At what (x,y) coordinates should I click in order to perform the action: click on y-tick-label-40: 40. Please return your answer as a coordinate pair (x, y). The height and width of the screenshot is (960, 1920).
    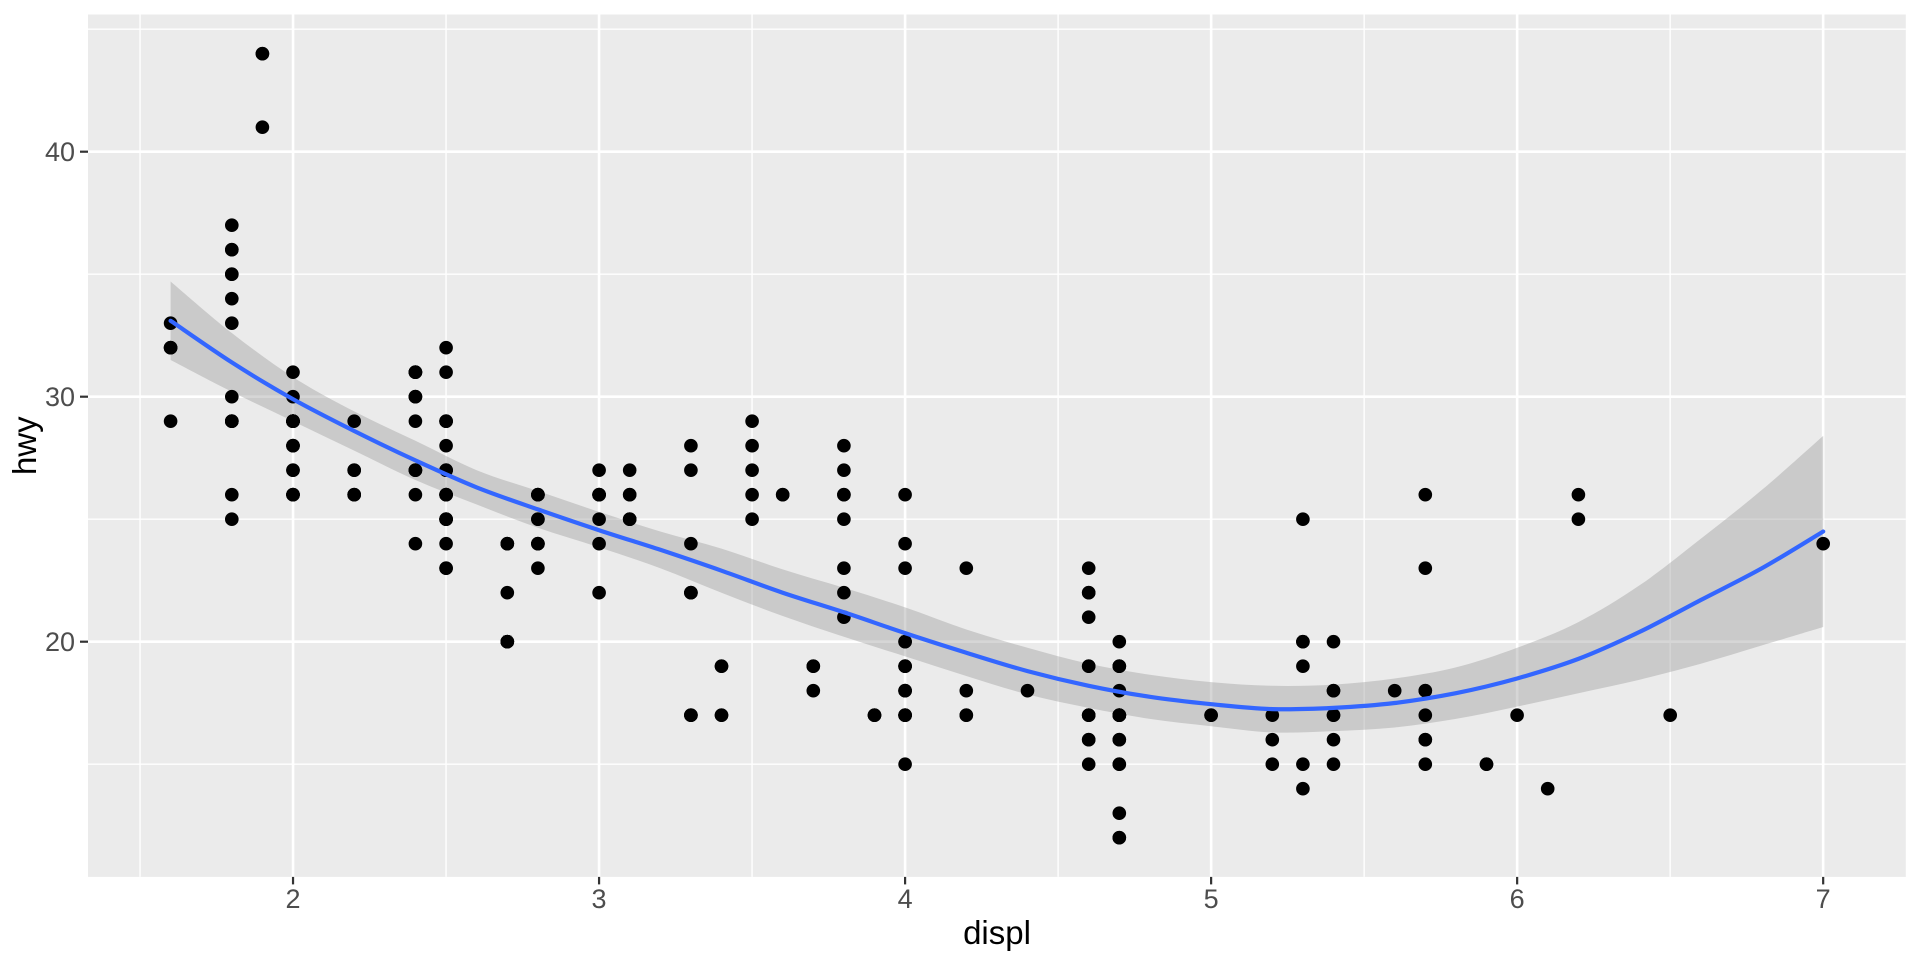
    Looking at the image, I should click on (60, 152).